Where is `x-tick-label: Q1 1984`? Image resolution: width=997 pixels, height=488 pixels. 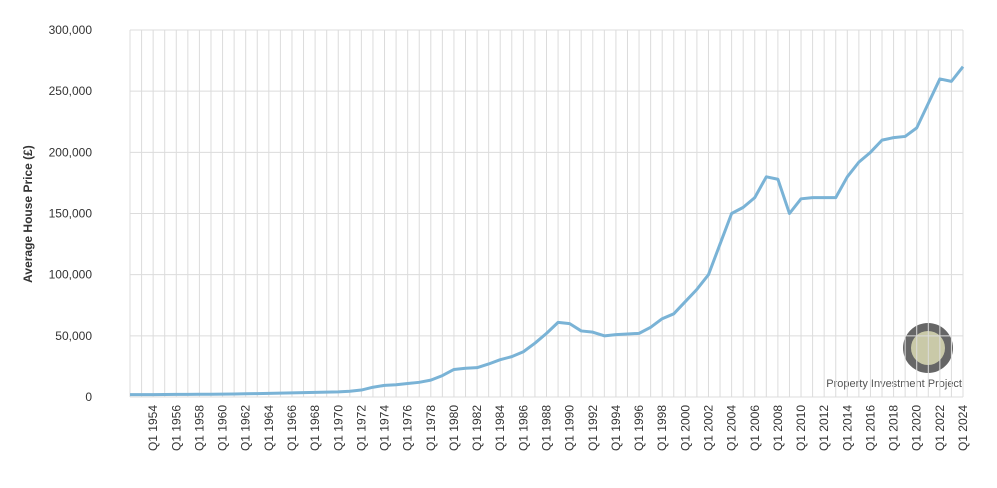 x-tick-label: Q1 1984 is located at coordinates (500, 428).